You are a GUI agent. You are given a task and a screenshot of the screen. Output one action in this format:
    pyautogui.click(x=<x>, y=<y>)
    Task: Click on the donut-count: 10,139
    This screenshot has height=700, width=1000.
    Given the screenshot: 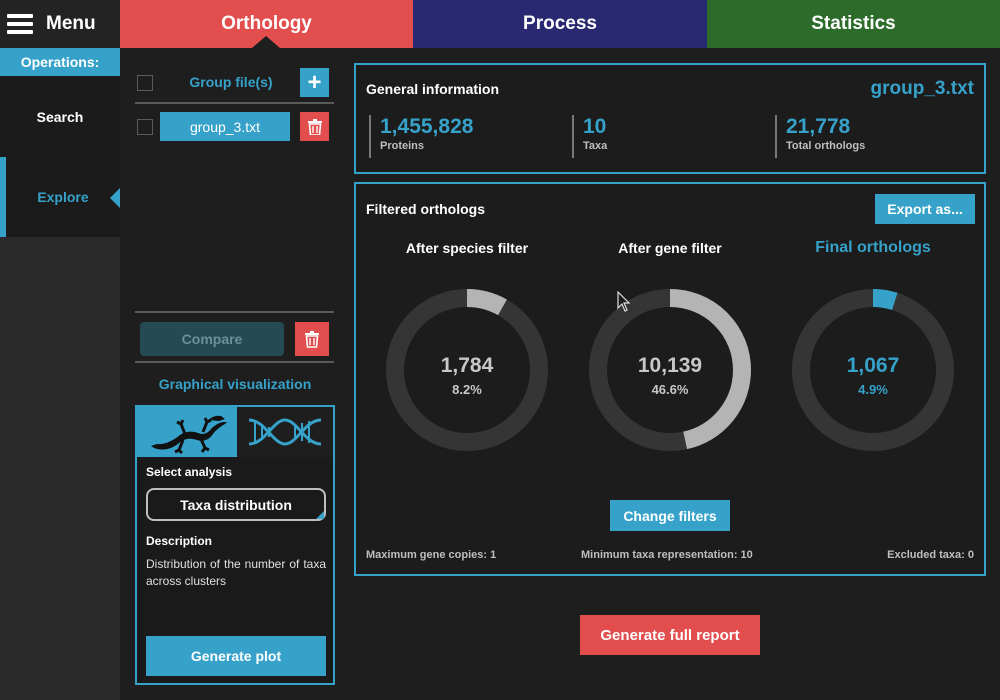 What is the action you would take?
    pyautogui.click(x=670, y=365)
    